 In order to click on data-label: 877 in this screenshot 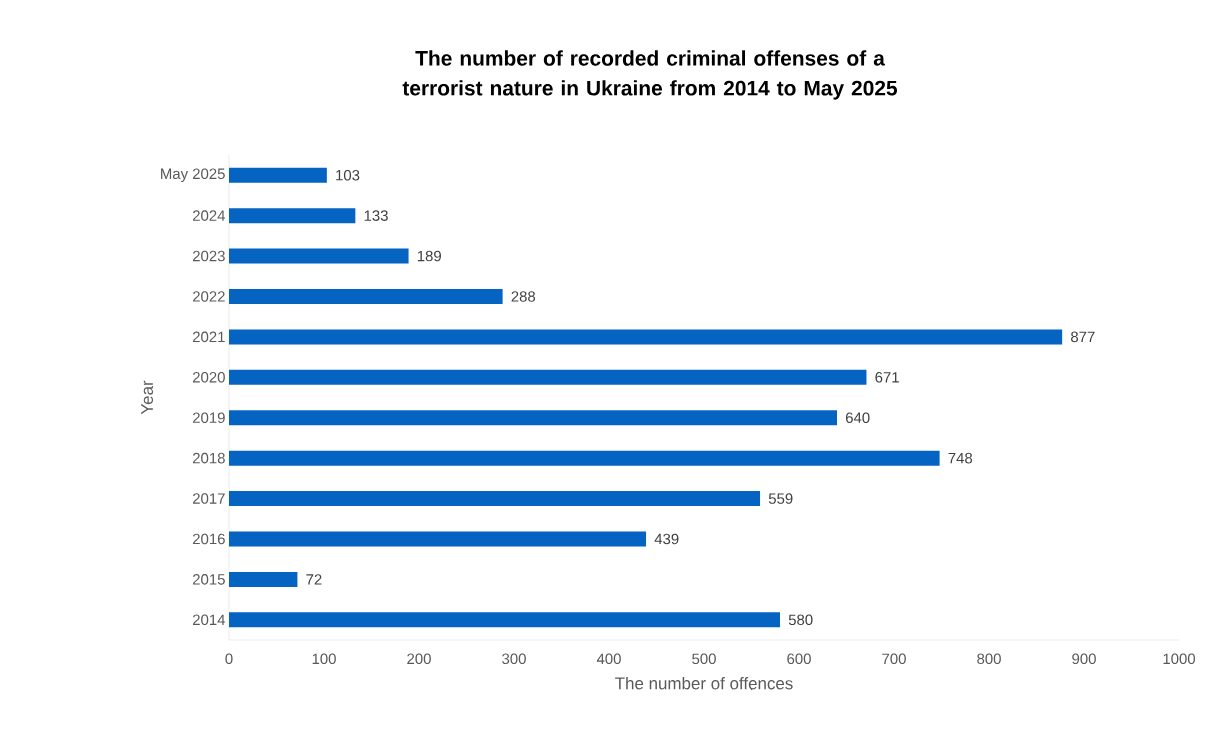, I will do `click(1083, 337)`.